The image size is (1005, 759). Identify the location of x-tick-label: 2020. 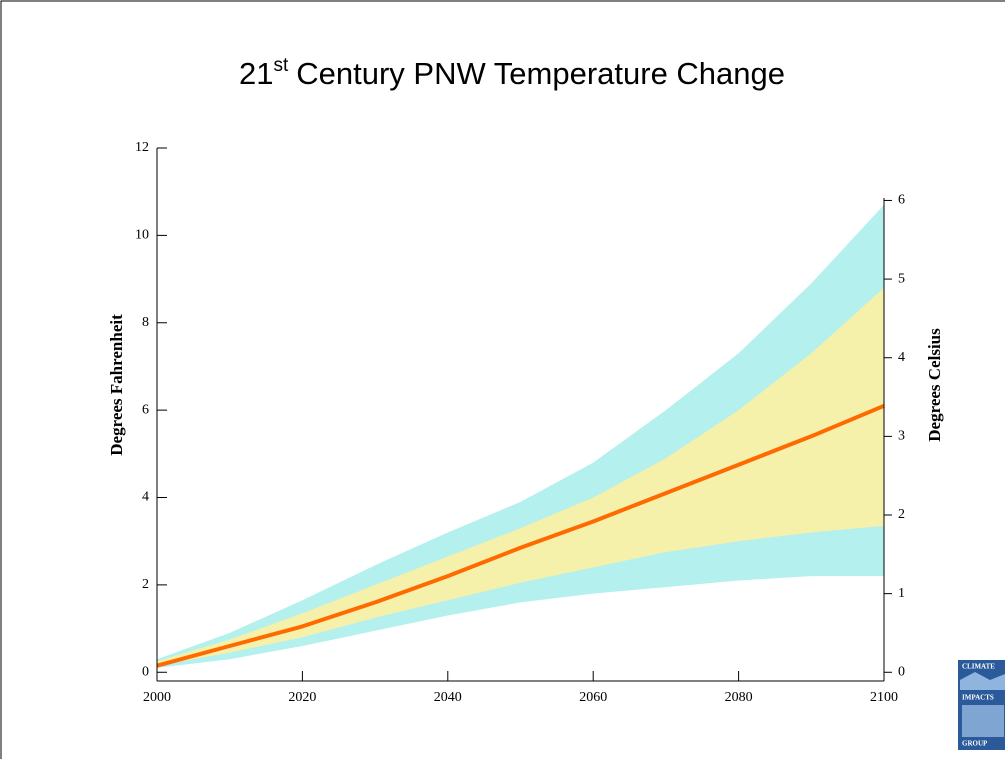
(302, 697).